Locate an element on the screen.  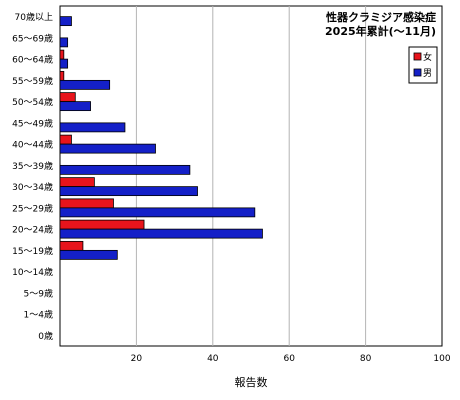
legend-label-female: 女 is located at coordinates (427, 57).